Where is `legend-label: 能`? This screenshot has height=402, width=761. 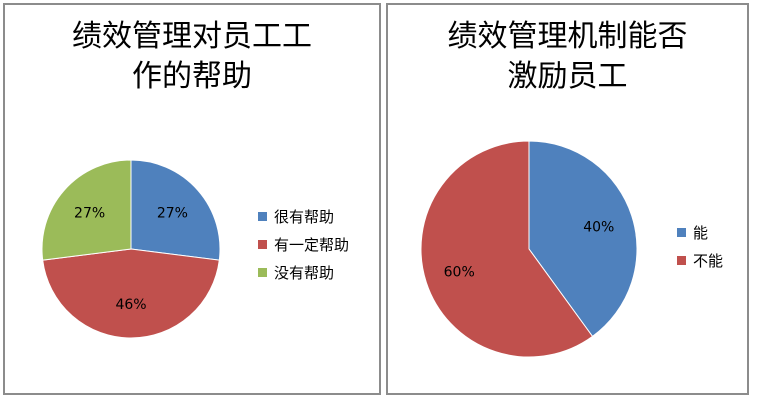 legend-label: 能 is located at coordinates (701, 232).